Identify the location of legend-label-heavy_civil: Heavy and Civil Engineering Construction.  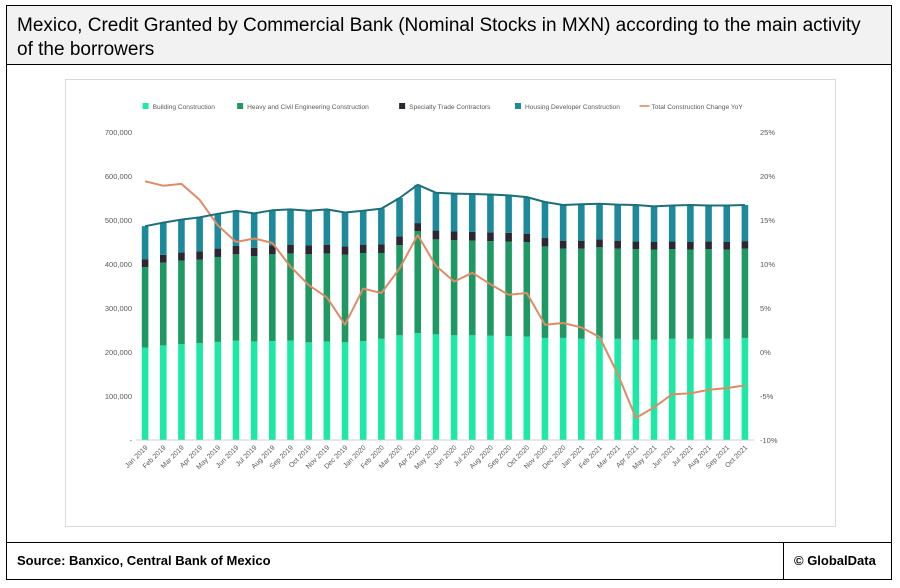
(308, 107).